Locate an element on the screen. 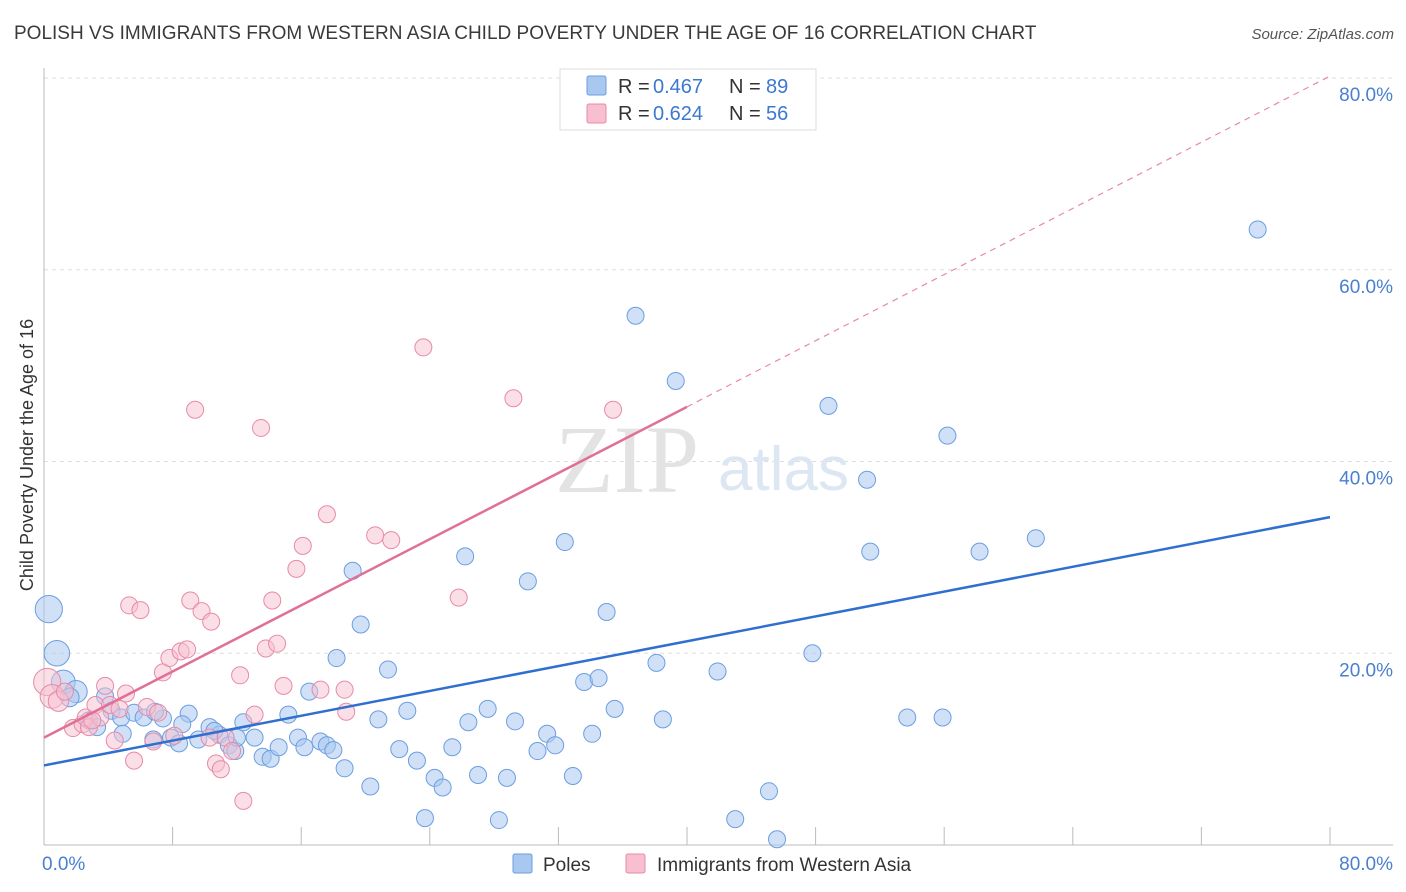  chart-source: Source: ZipAtlas.com is located at coordinates (1322, 34).